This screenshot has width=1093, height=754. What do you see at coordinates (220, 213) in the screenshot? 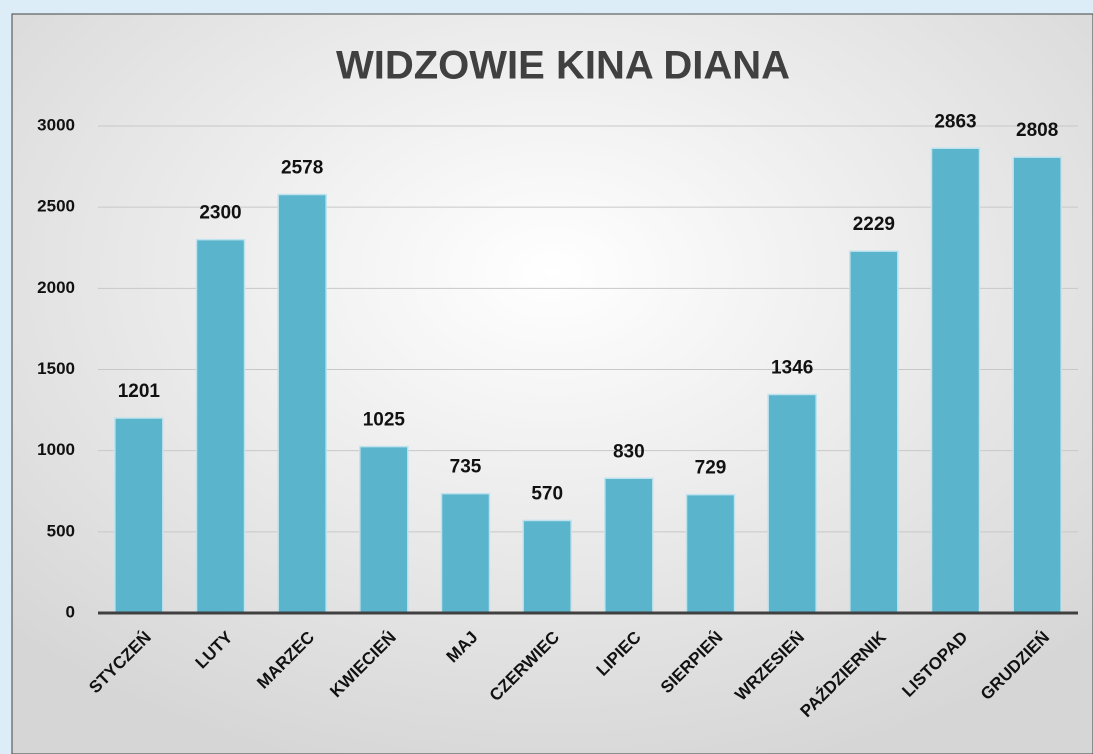
I see `data-label: 2300` at bounding box center [220, 213].